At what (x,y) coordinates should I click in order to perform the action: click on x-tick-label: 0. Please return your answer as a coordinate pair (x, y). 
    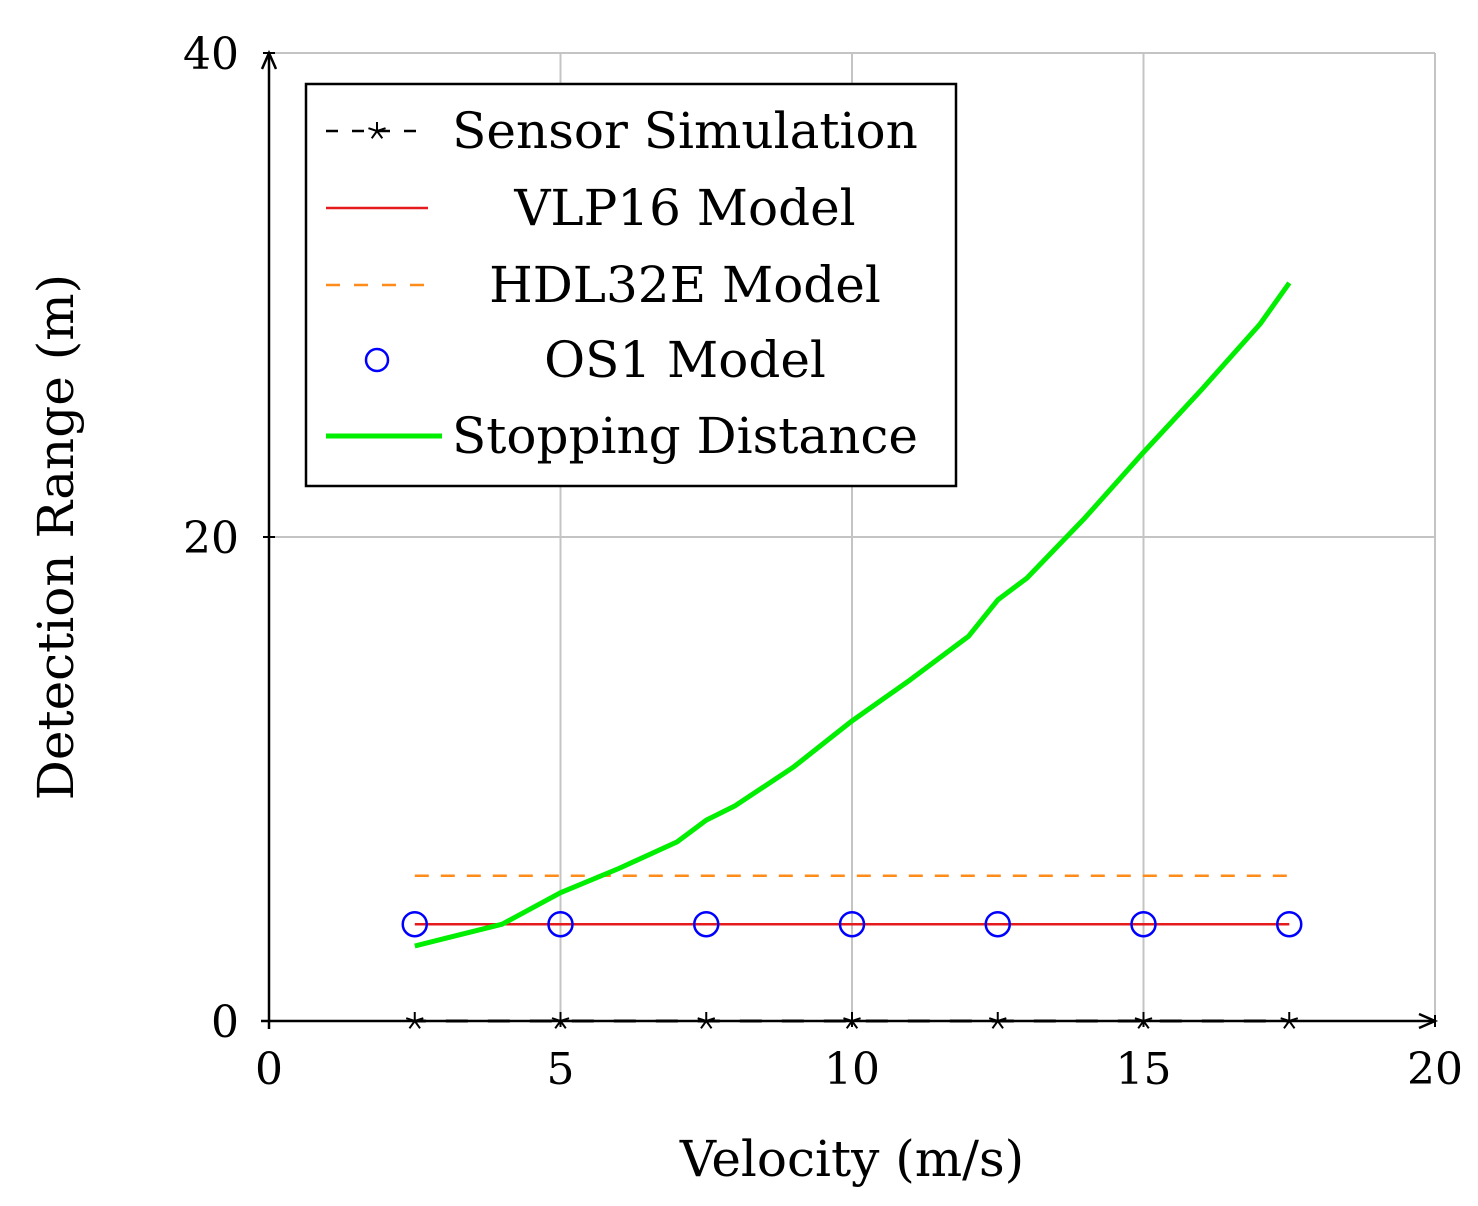
    Looking at the image, I should click on (269, 1069).